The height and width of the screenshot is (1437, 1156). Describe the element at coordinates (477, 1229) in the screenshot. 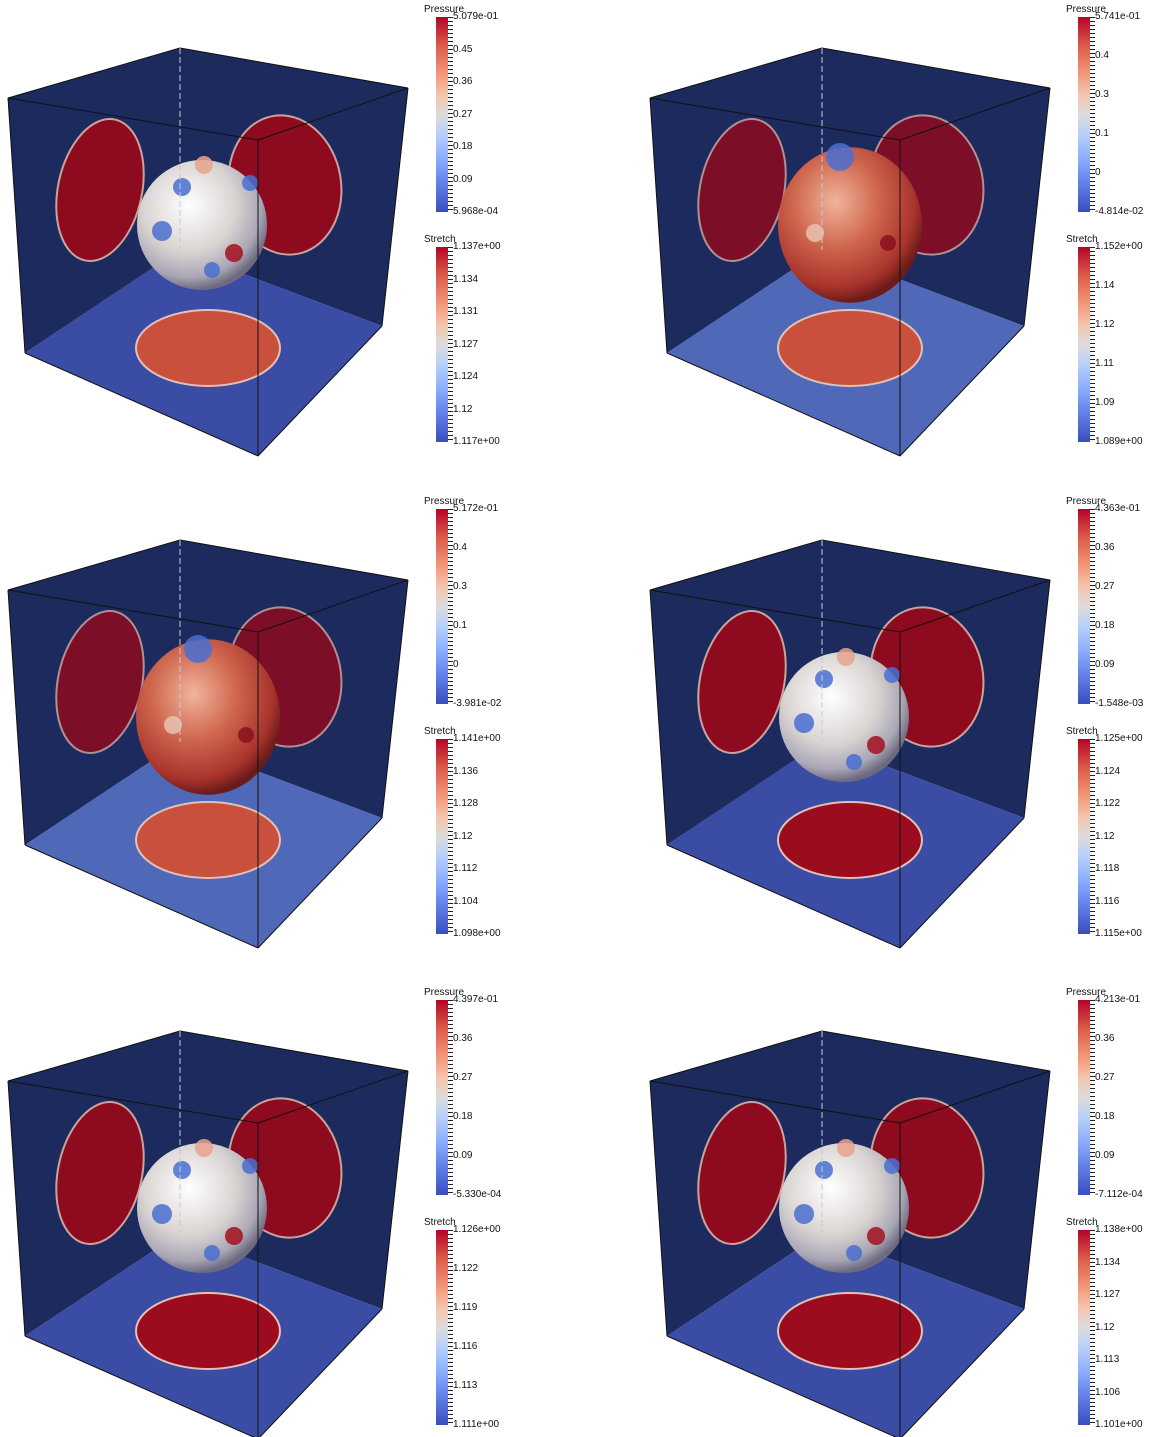

I see `stretch-tick-label: 1.126e+00` at that location.